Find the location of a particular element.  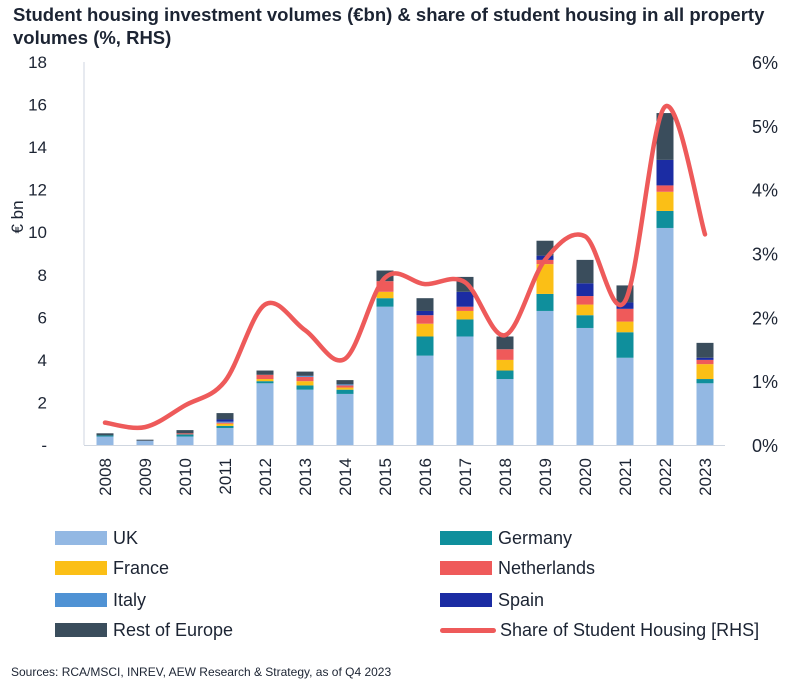

y2-tick-label: 6% is located at coordinates (765, 63).